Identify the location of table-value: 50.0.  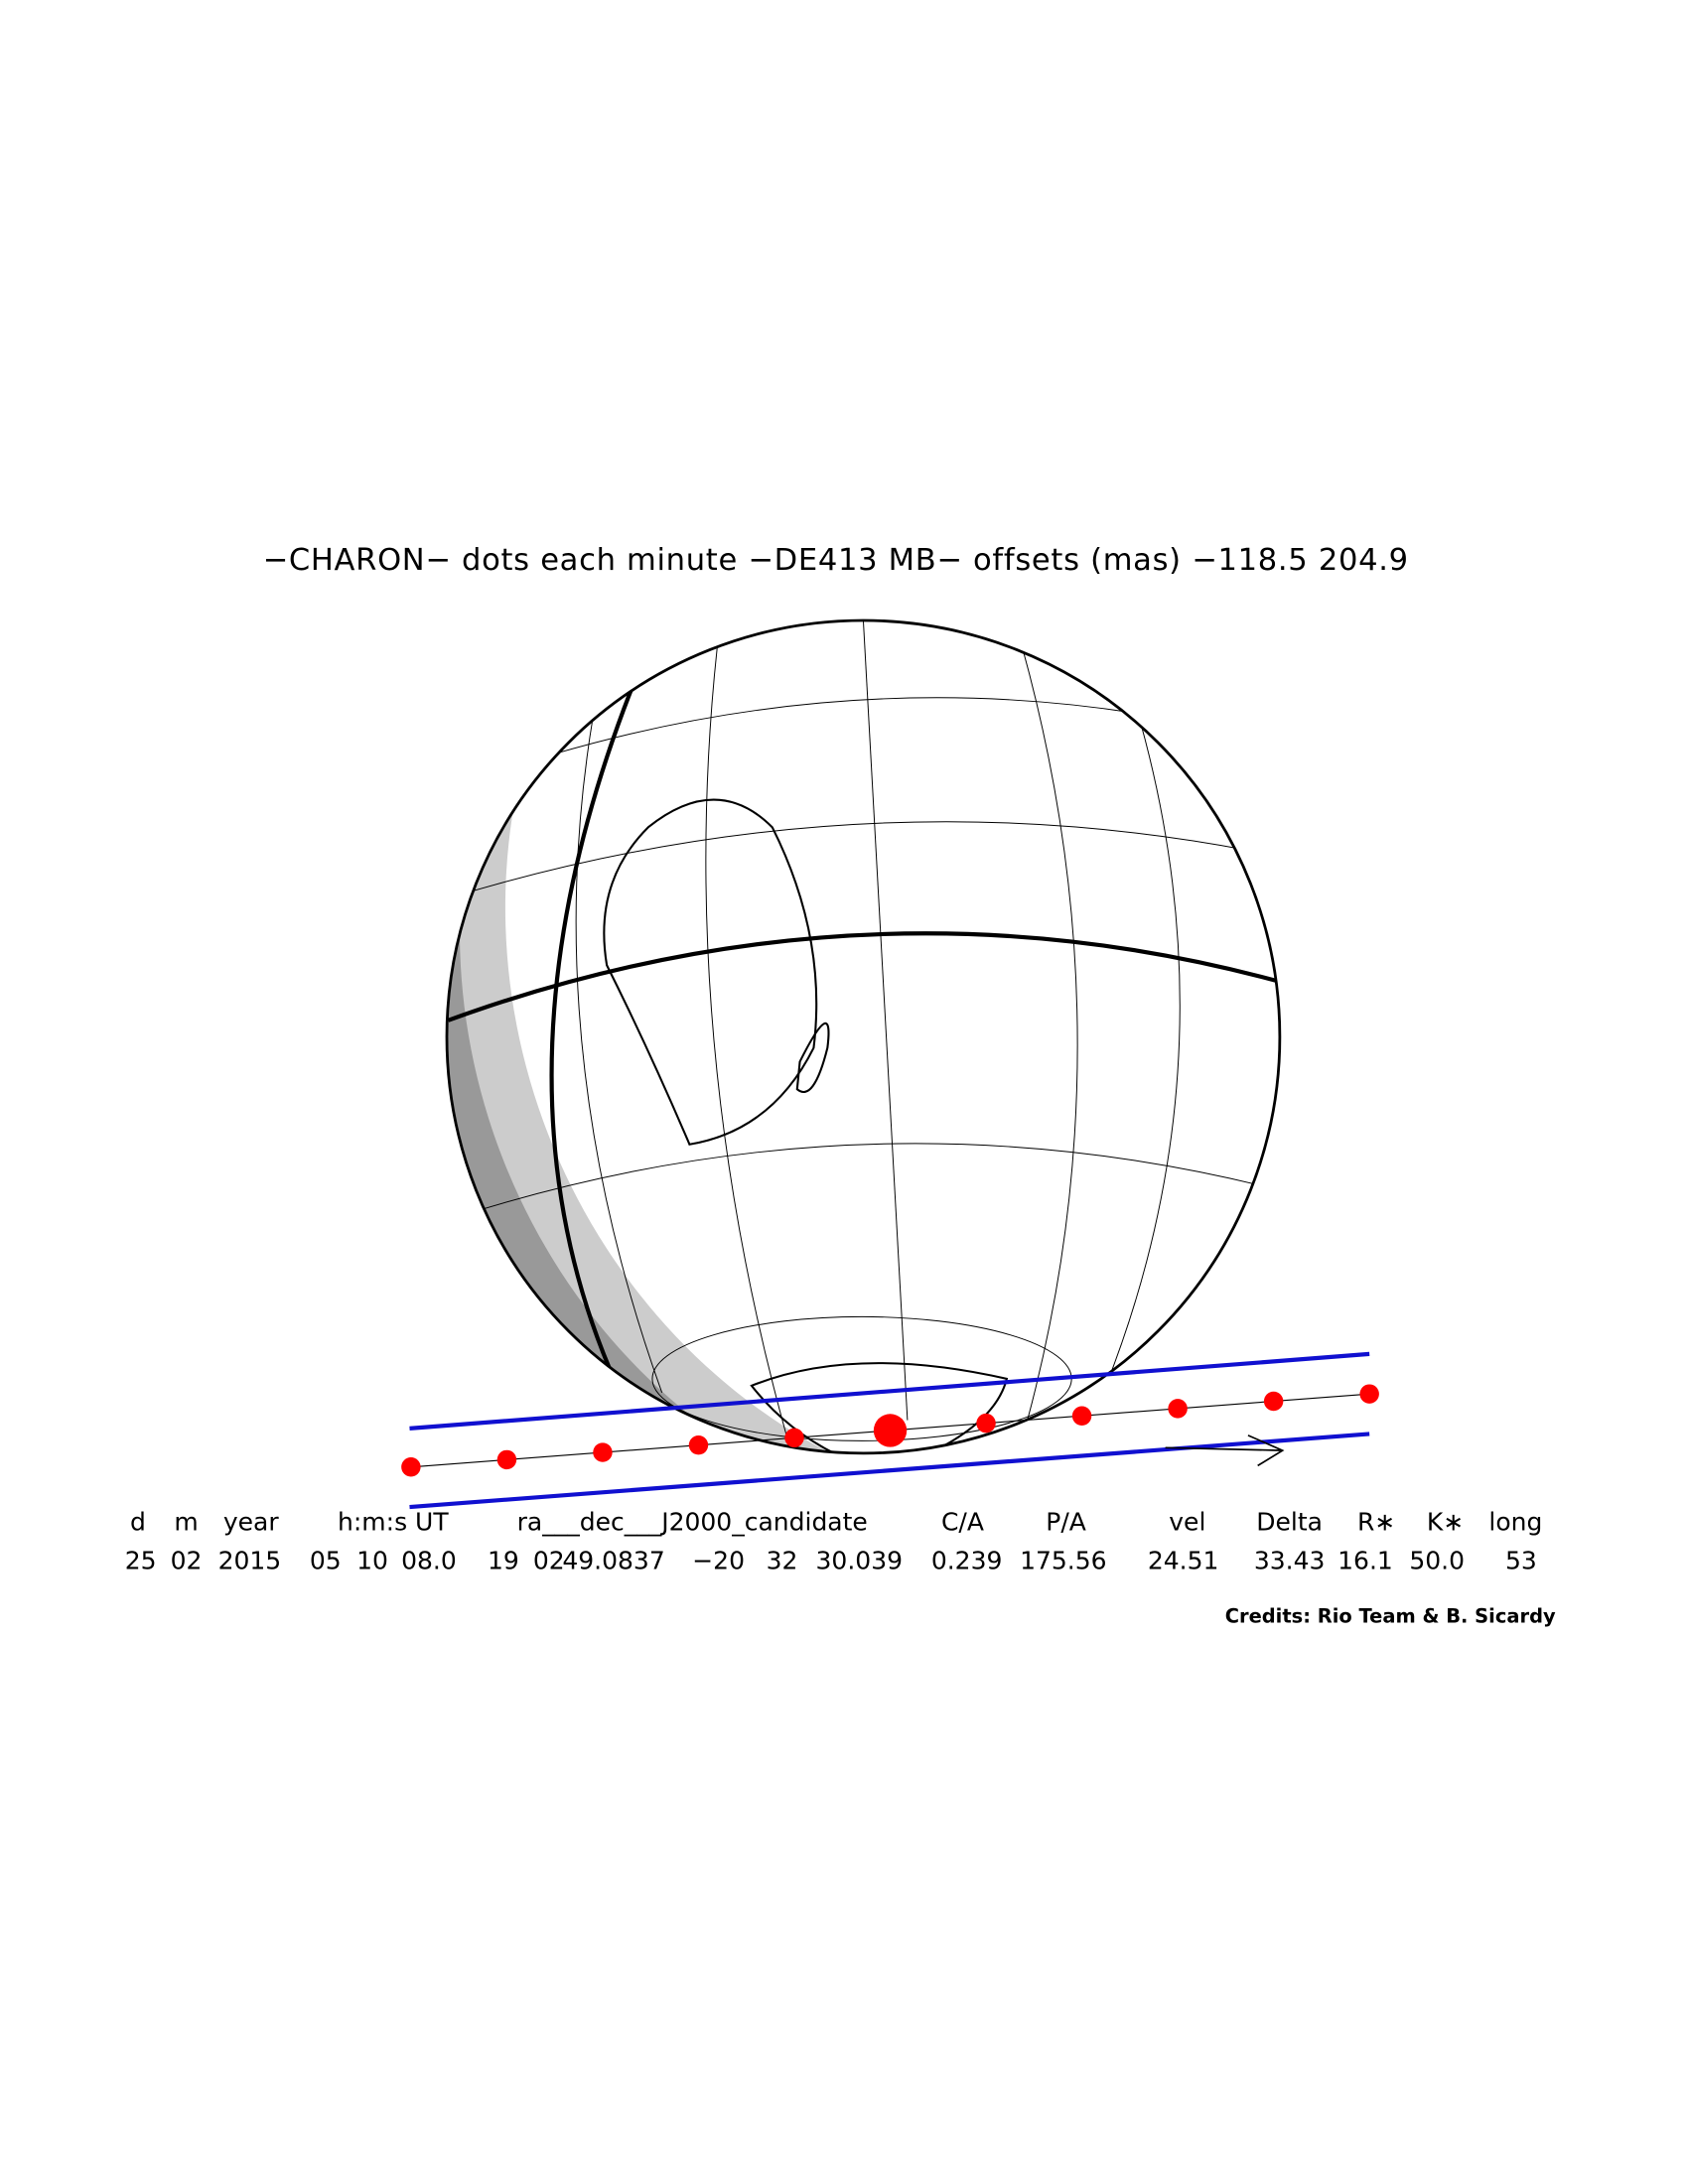
(1437, 1561).